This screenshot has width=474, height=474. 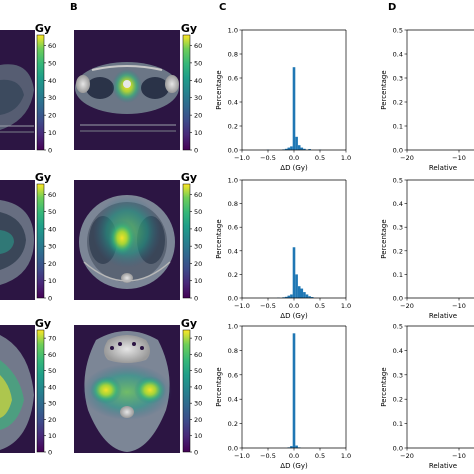 What do you see at coordinates (346, 456) in the screenshot?
I see `x-tick-label: 1.0` at bounding box center [346, 456].